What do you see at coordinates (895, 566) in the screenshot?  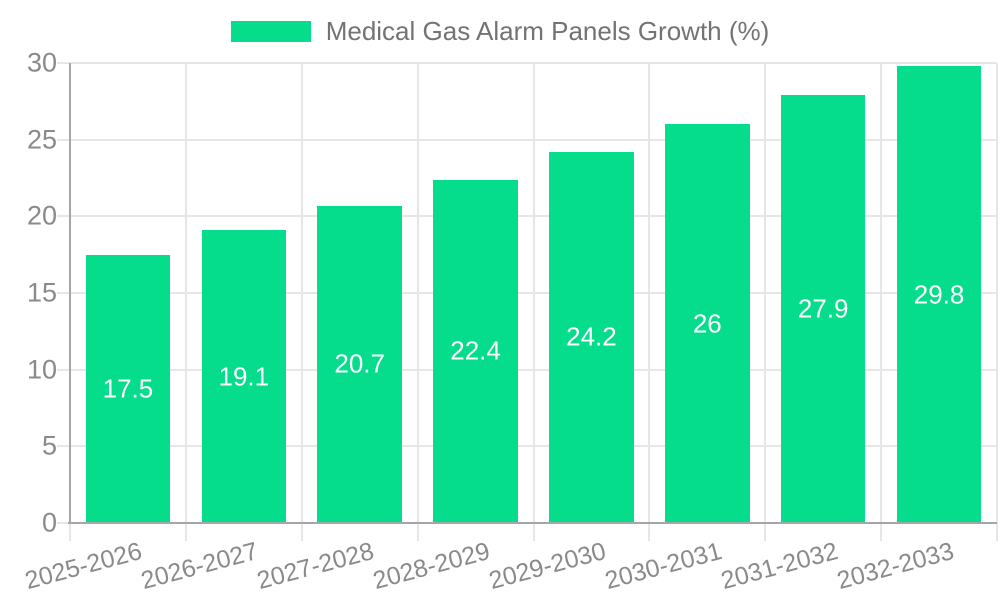 I see `x-tick-label: 2032-2033` at bounding box center [895, 566].